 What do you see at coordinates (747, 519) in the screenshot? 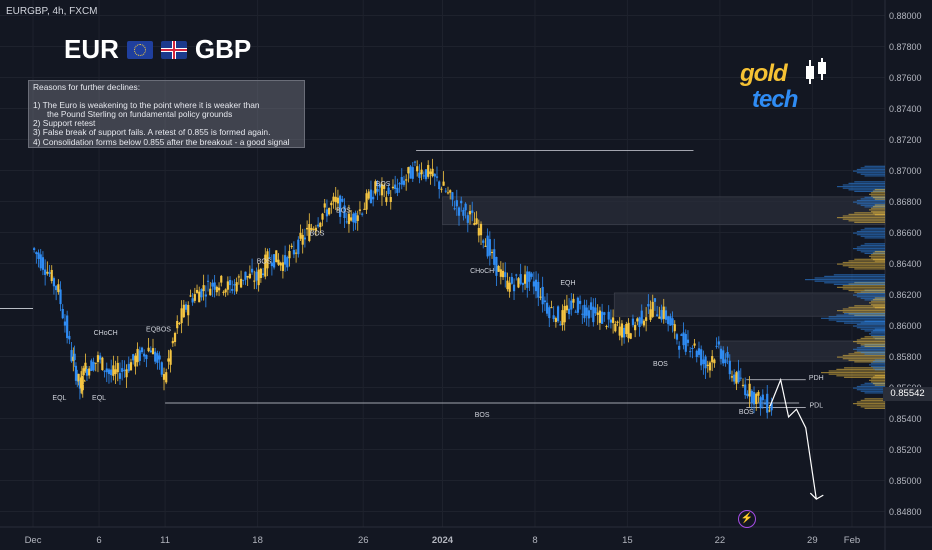
I see `lightning-icon: ⚡` at bounding box center [747, 519].